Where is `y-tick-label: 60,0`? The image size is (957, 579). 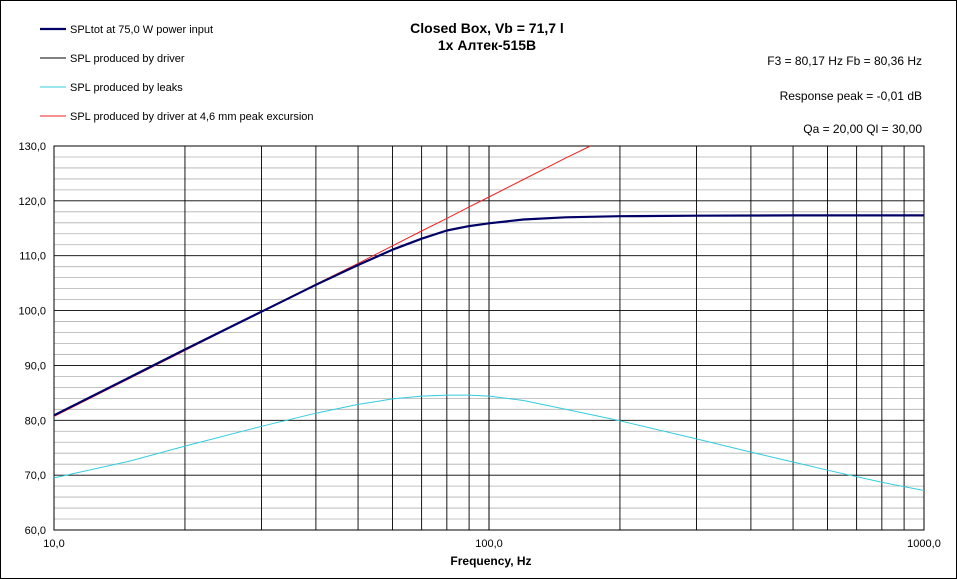 y-tick-label: 60,0 is located at coordinates (35, 531).